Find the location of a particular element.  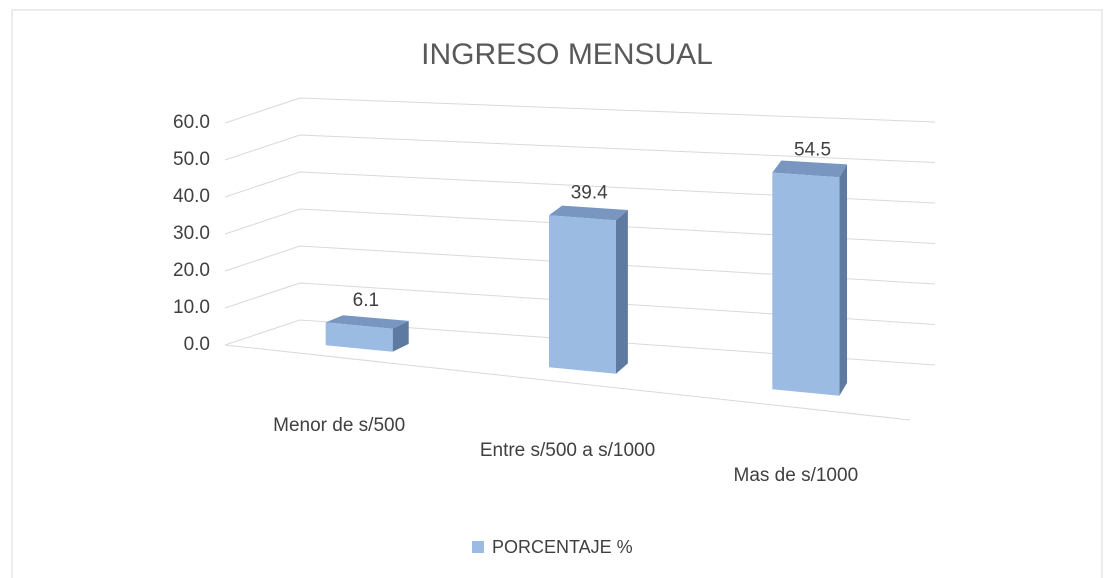

y-tick-label: 10.0 is located at coordinates (191, 307).